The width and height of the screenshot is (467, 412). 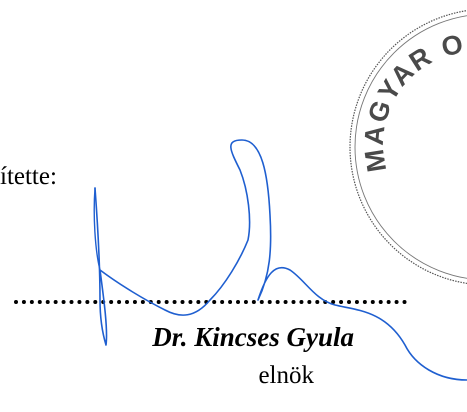 I want to click on signature-dotted-line, so click(x=210, y=302).